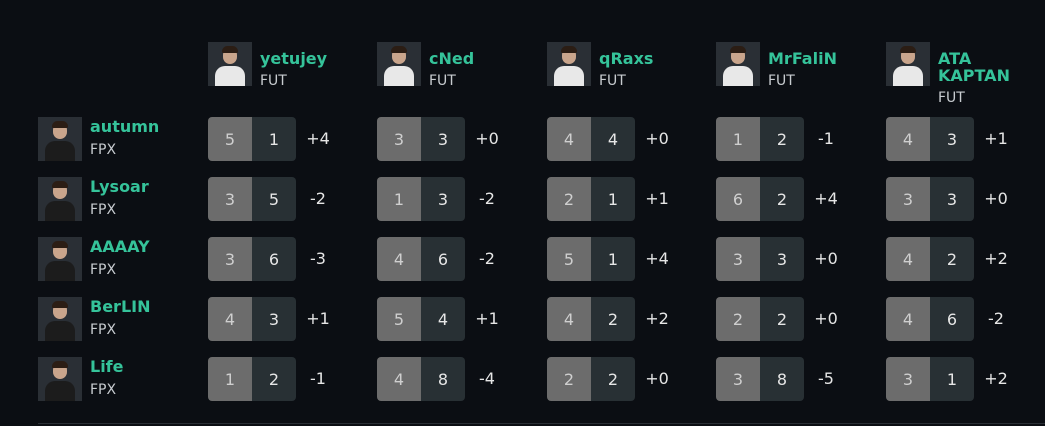 The width and height of the screenshot is (1045, 426). What do you see at coordinates (452, 58) in the screenshot?
I see `column-player-name: cNed` at bounding box center [452, 58].